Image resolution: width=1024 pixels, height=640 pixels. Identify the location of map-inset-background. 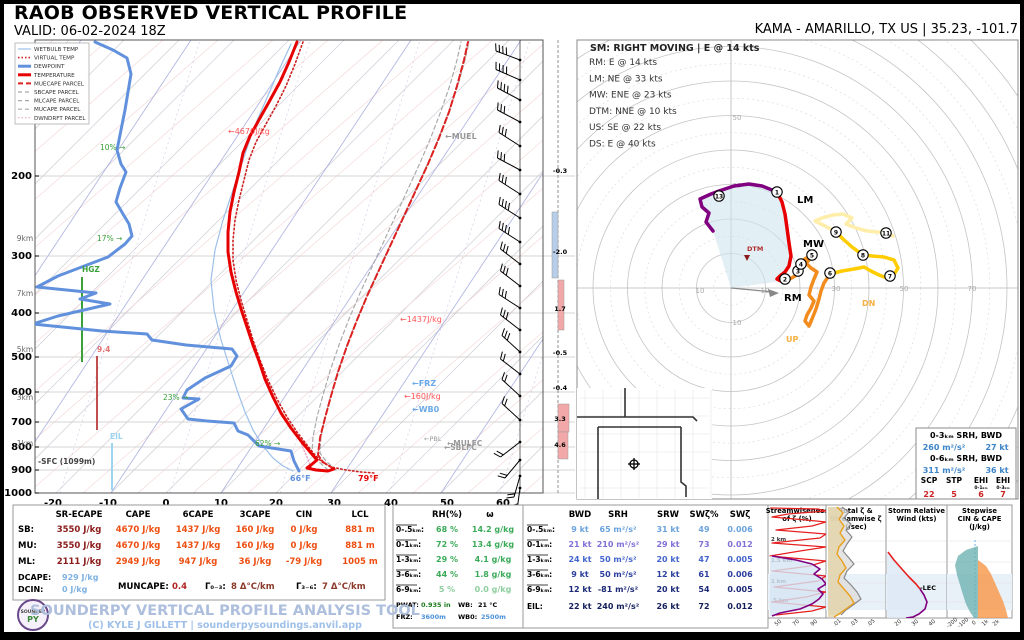
(644, 443).